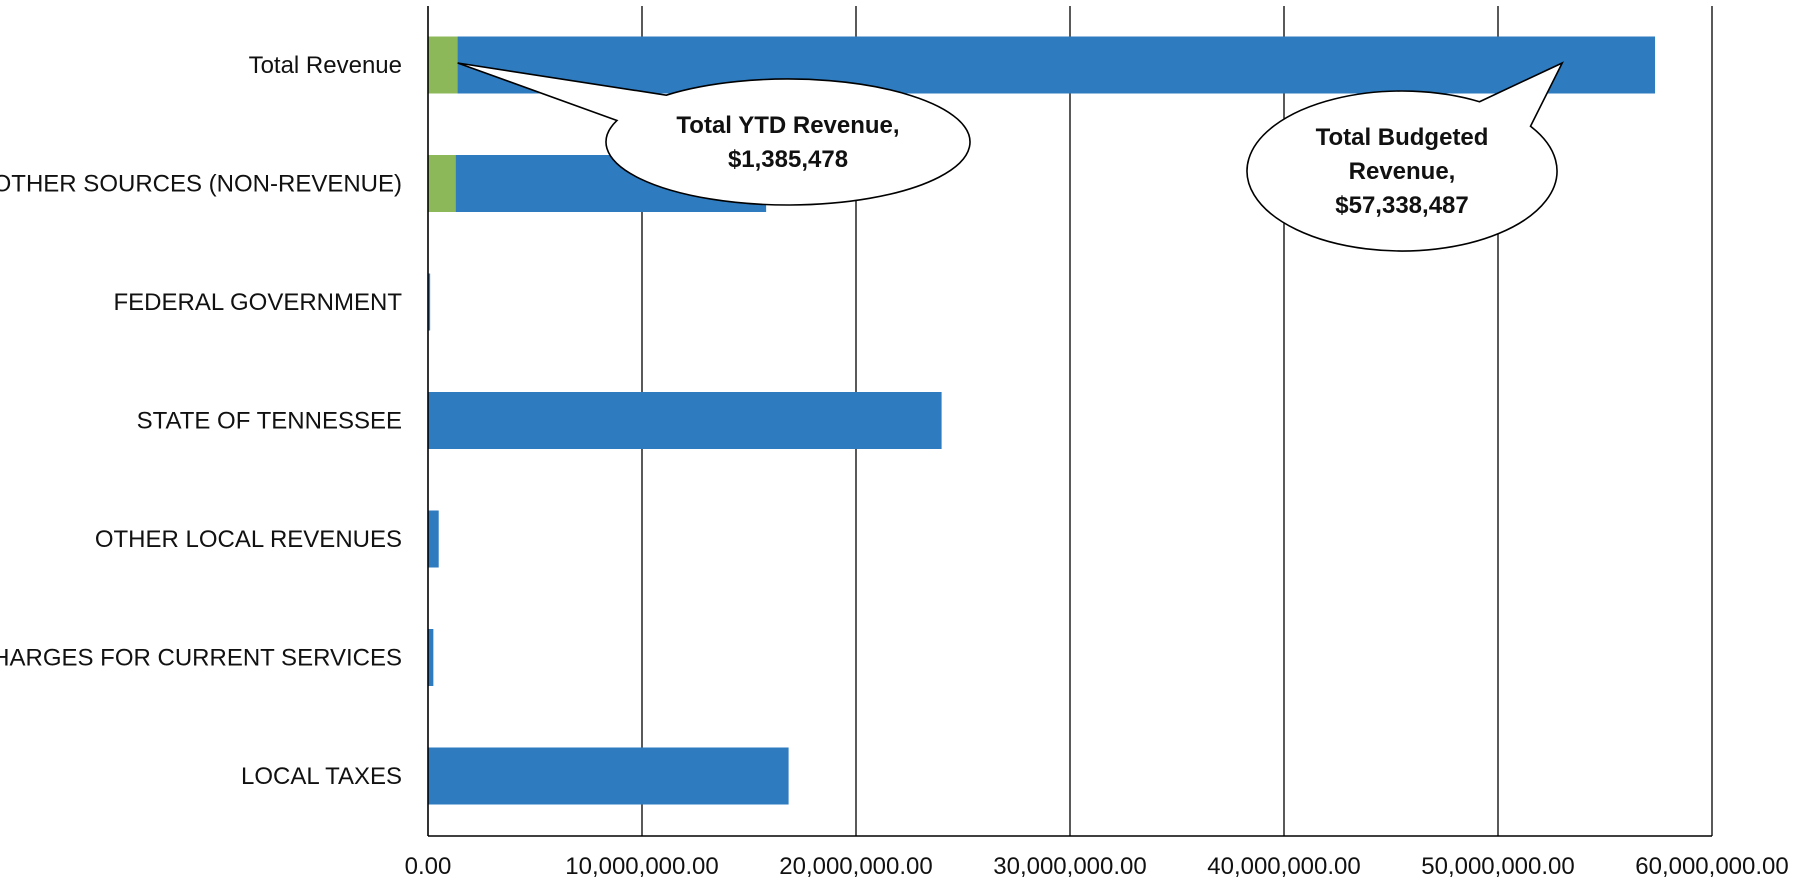 Image resolution: width=1812 pixels, height=888 pixels. What do you see at coordinates (442, 183) in the screenshot?
I see `bar-series1-cat1` at bounding box center [442, 183].